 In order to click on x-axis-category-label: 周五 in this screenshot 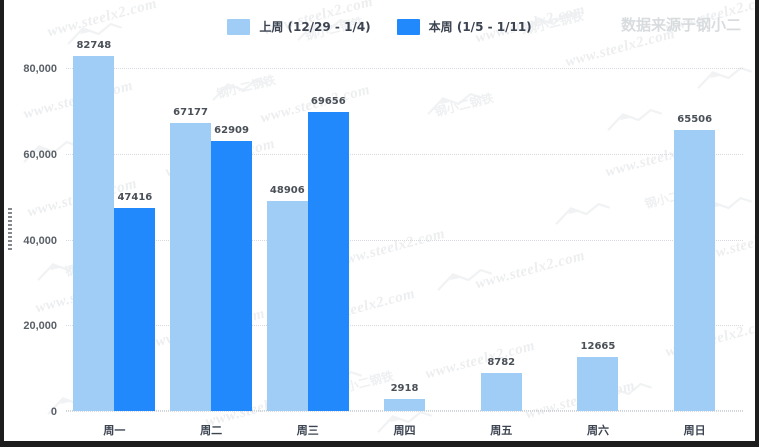, I will do `click(501, 430)`.